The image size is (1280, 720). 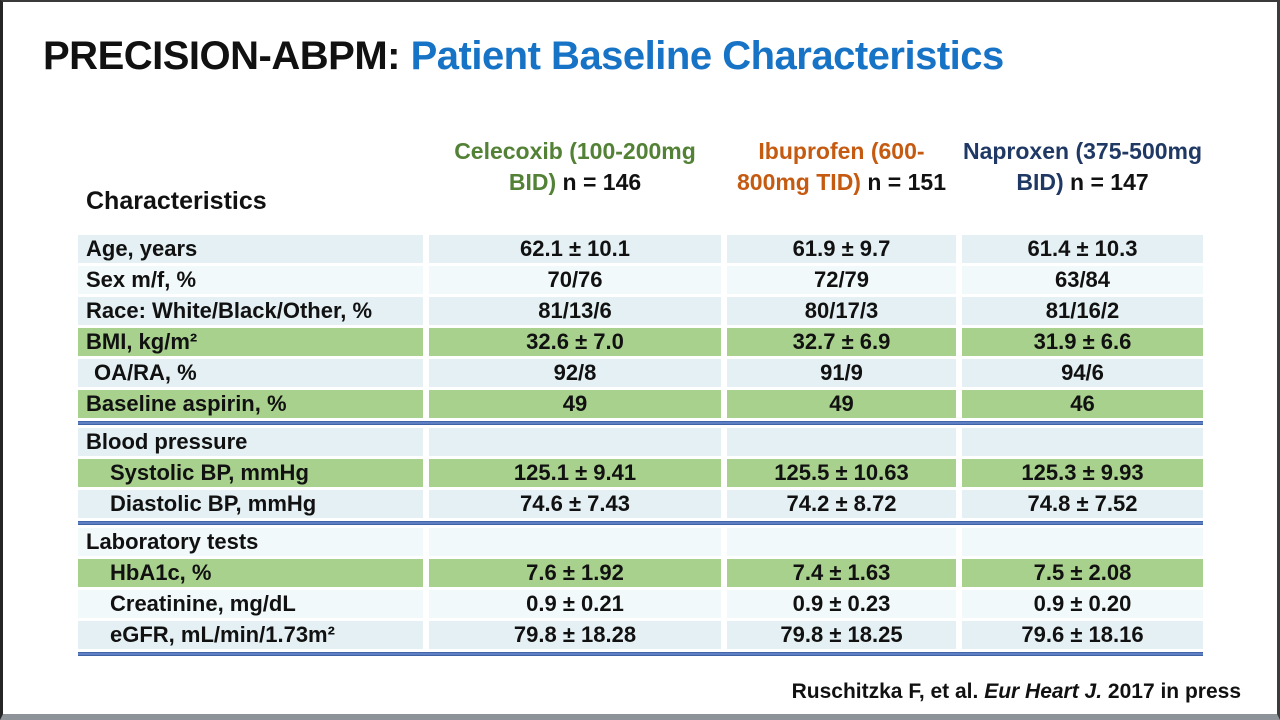 I want to click on characteristics-column-header: Characteristics, so click(x=176, y=201).